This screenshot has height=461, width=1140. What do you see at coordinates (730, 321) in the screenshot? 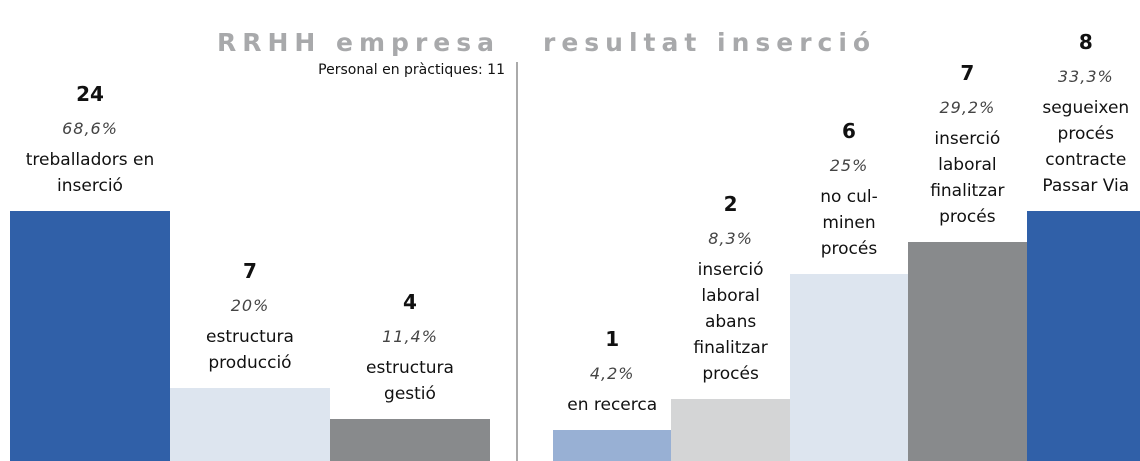
I see `category-label: inserció laboral abans finalitzar procés` at bounding box center [730, 321].